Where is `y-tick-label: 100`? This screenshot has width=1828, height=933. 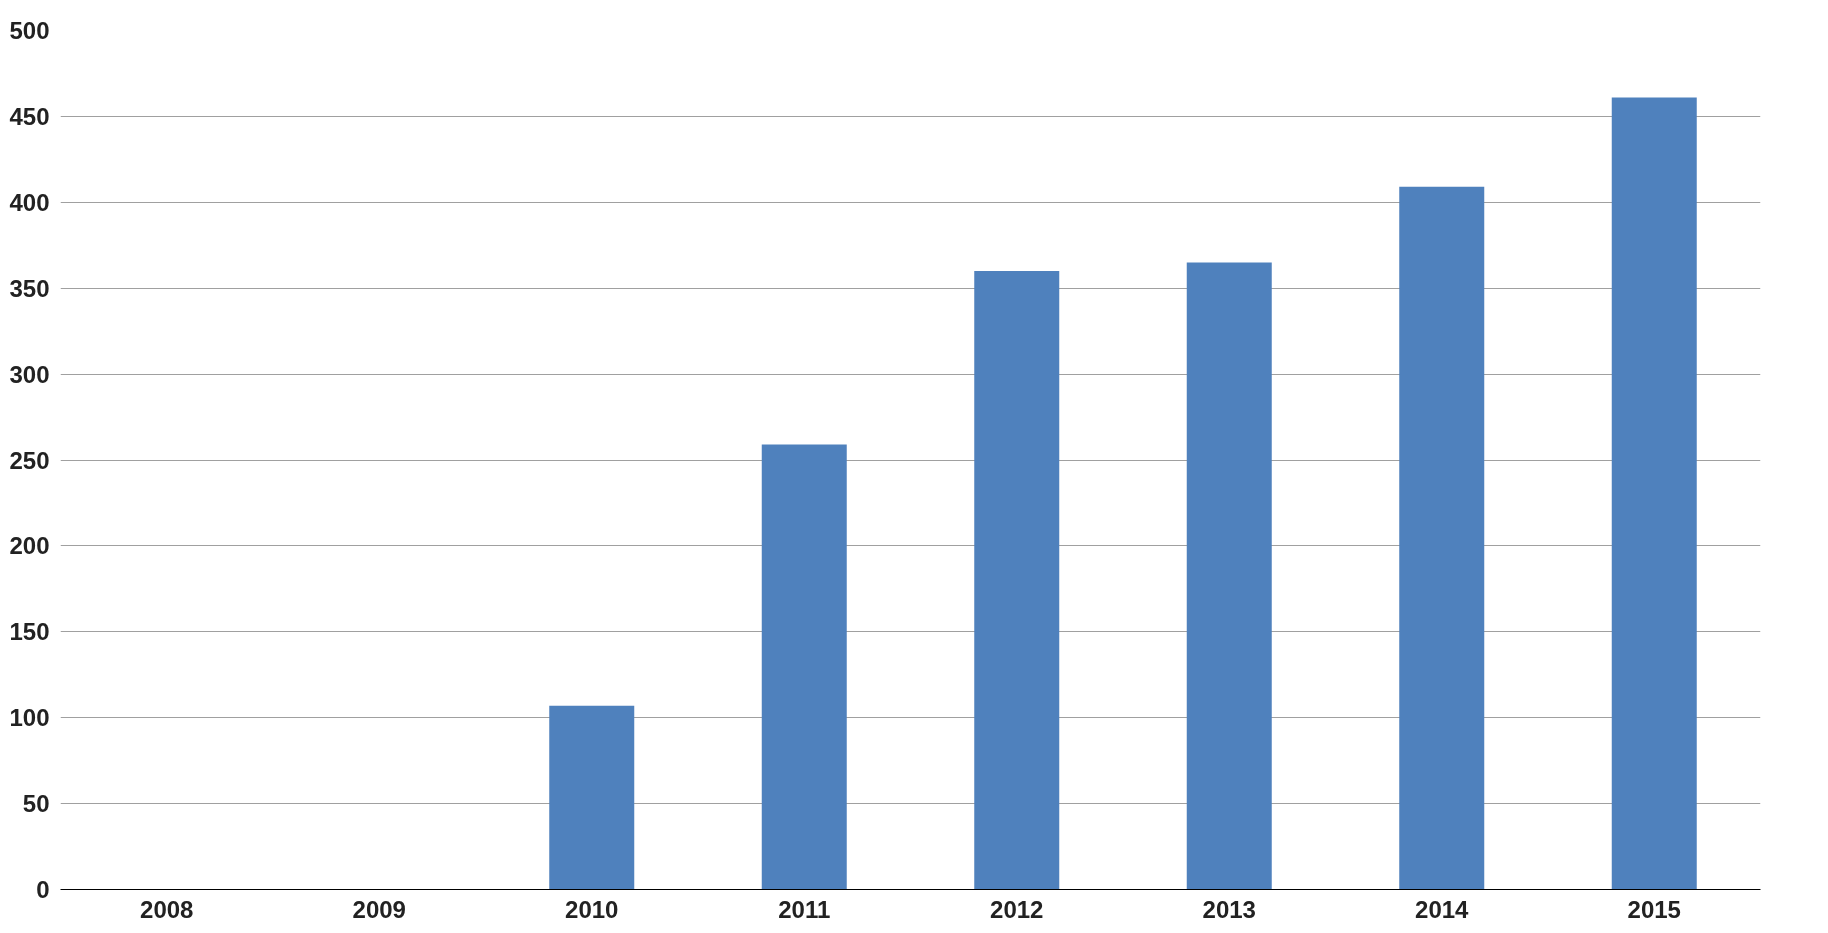 y-tick-label: 100 is located at coordinates (29, 718).